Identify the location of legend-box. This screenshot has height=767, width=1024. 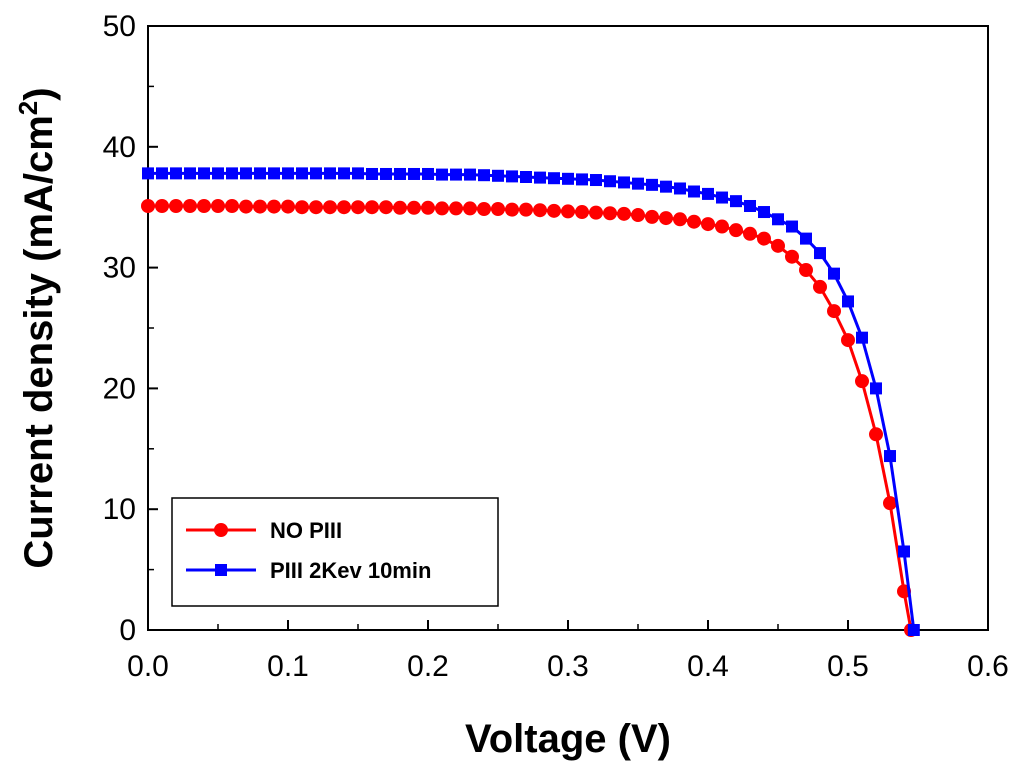
(335, 552).